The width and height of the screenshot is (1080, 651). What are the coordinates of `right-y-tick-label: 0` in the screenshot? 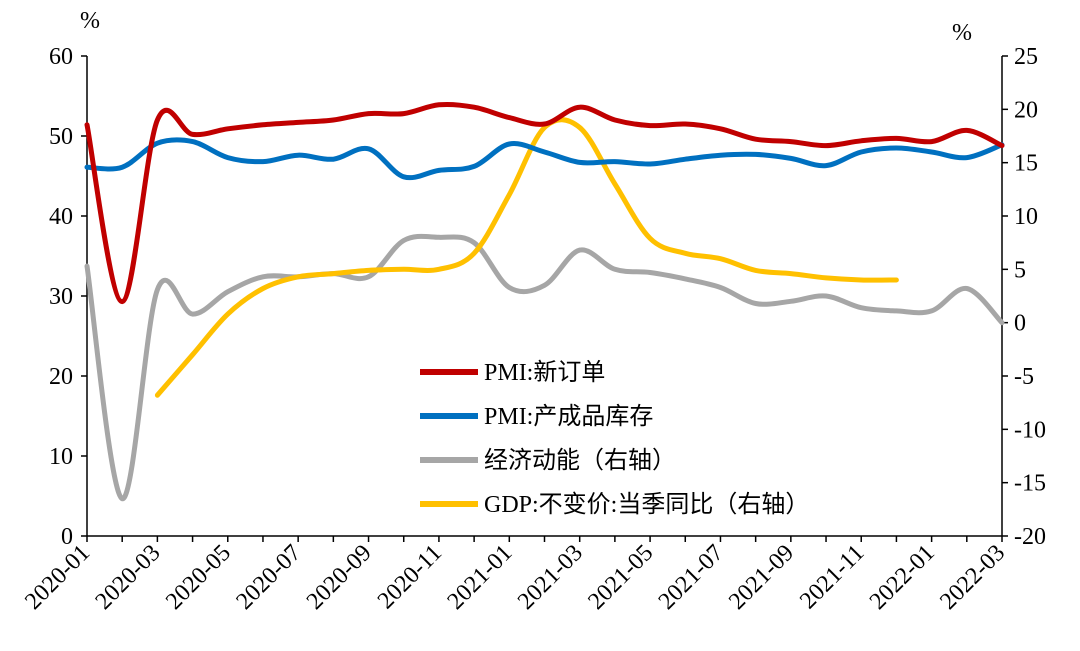 It's located at (1020, 324).